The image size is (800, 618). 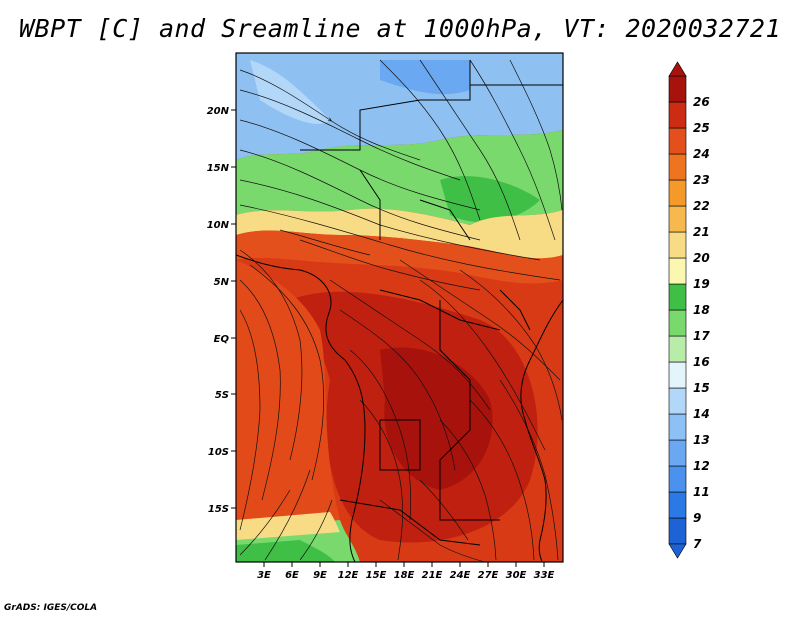 What do you see at coordinates (222, 339) in the screenshot?
I see `lat-label-eq: EQ` at bounding box center [222, 339].